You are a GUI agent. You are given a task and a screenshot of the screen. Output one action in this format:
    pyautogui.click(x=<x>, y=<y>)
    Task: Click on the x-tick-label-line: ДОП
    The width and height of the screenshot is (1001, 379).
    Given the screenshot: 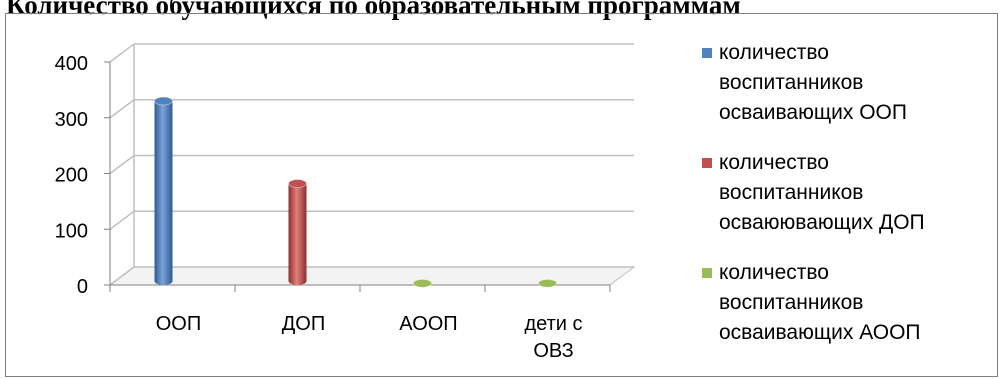 What is the action you would take?
    pyautogui.click(x=303, y=324)
    